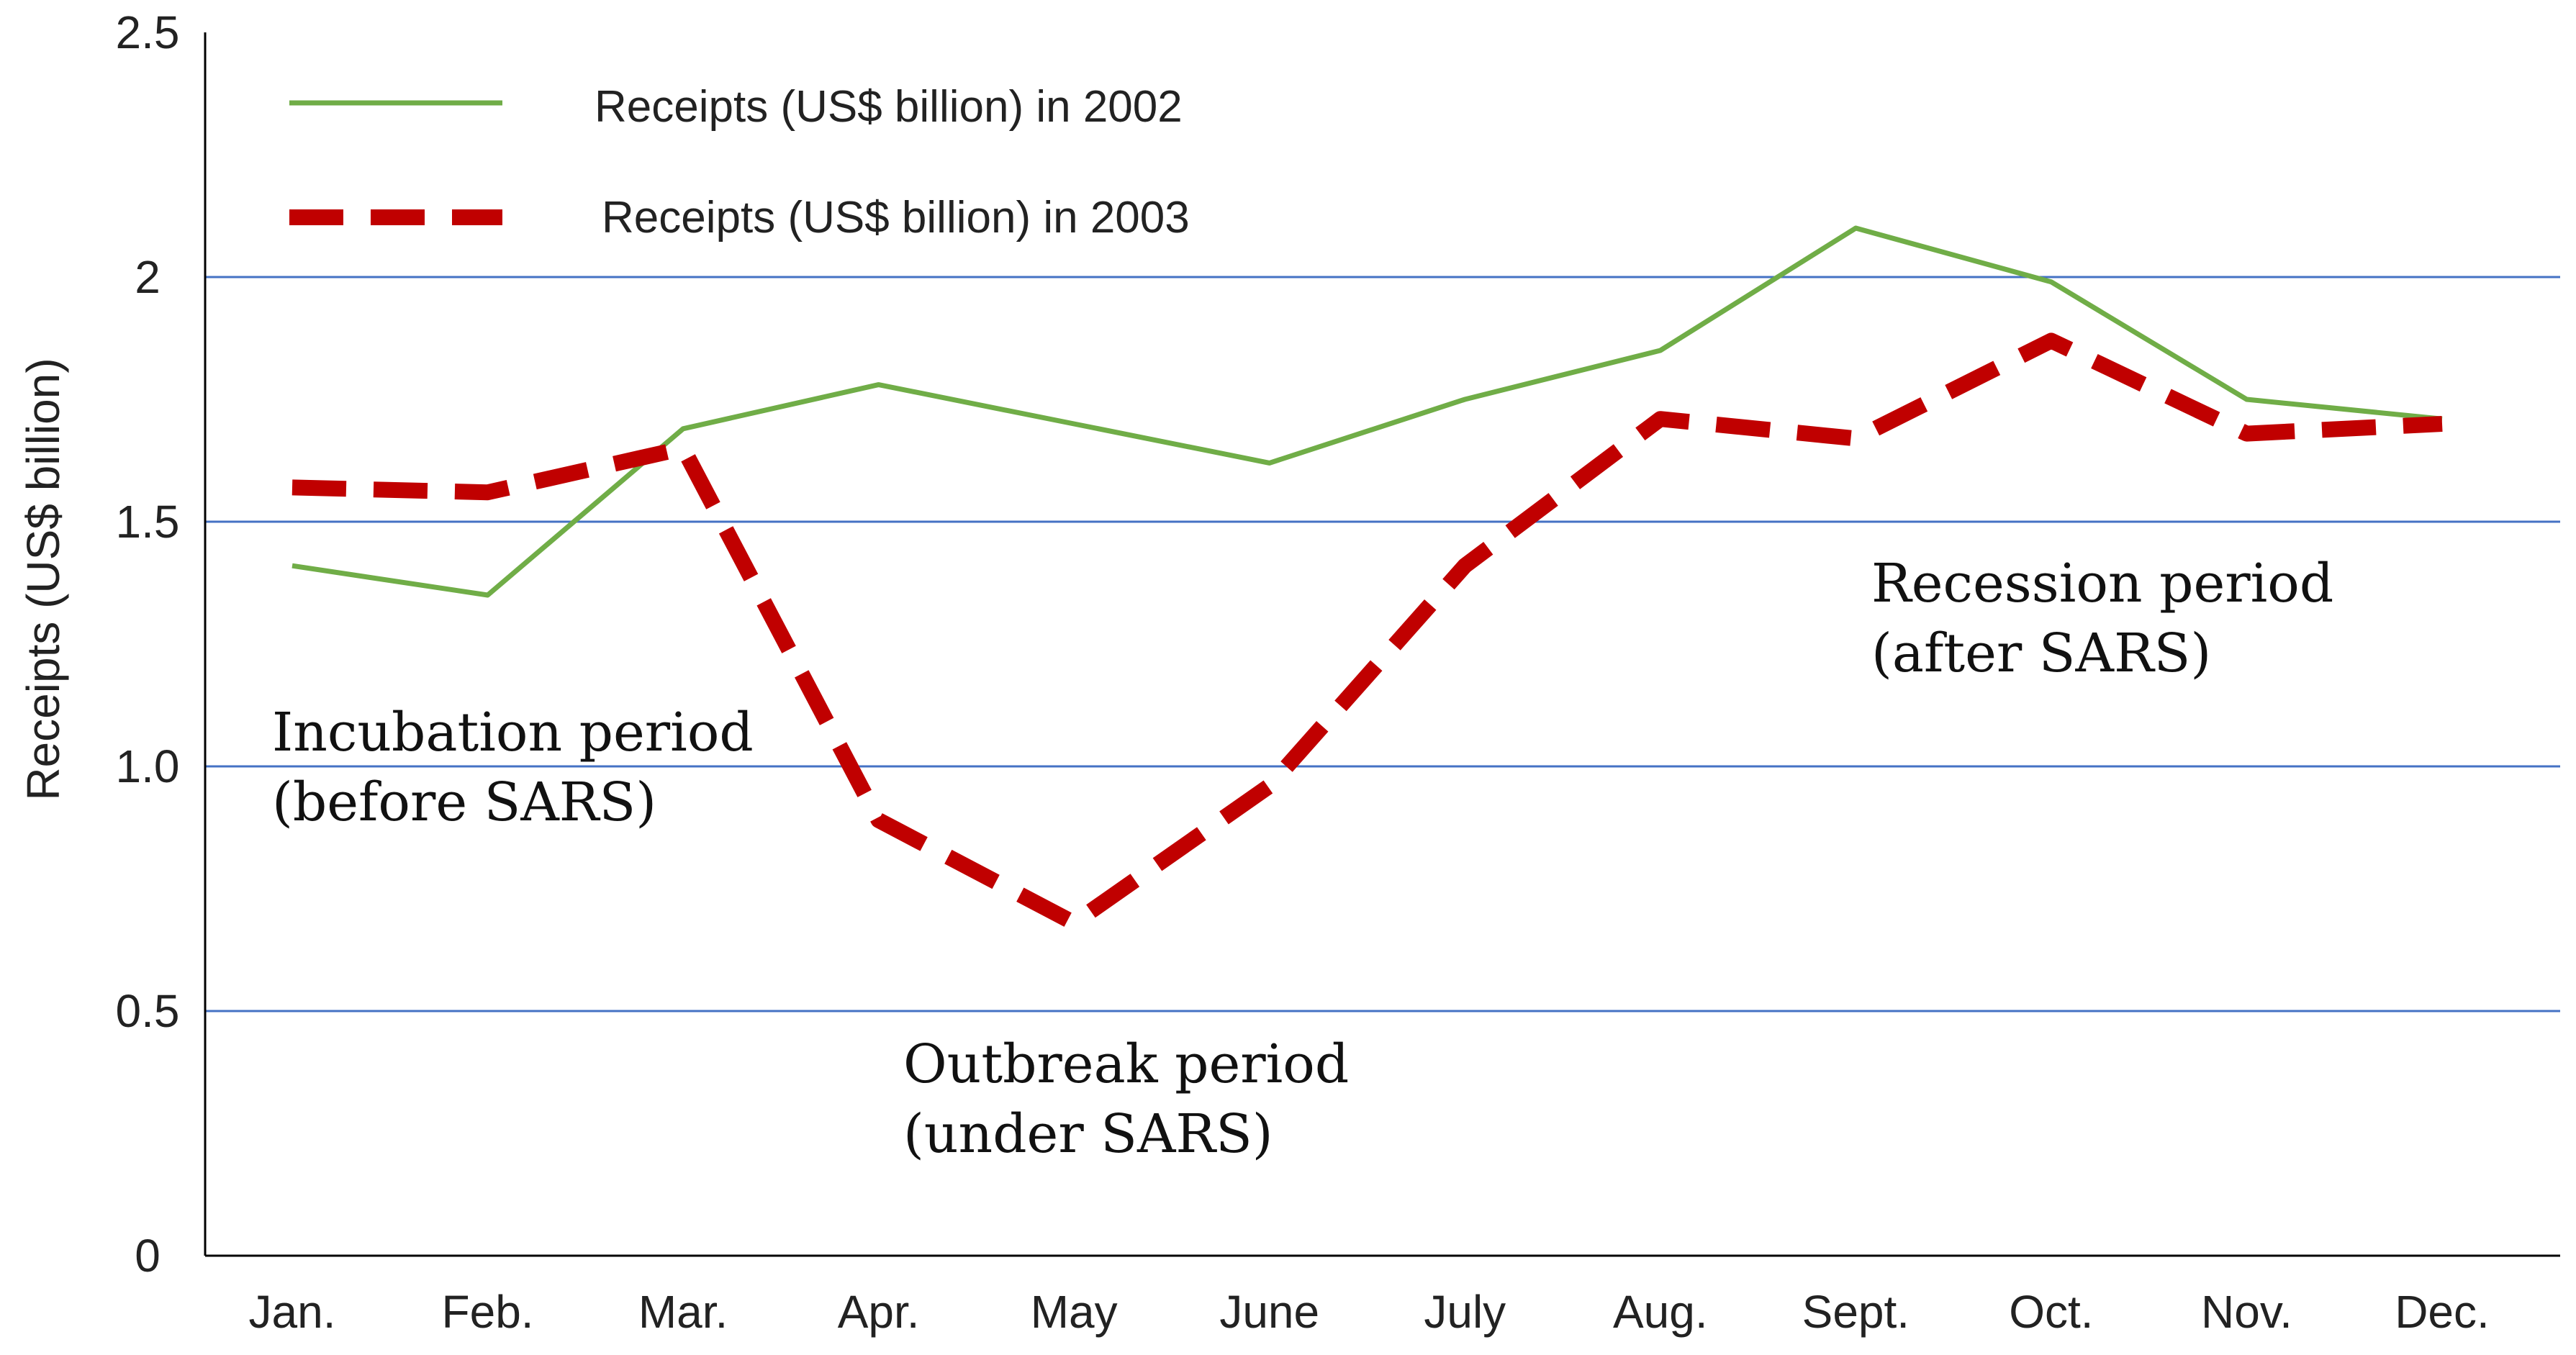 The image size is (2576, 1355). What do you see at coordinates (2041, 653) in the screenshot?
I see `annotation-recession-line-2: (after SARS)` at bounding box center [2041, 653].